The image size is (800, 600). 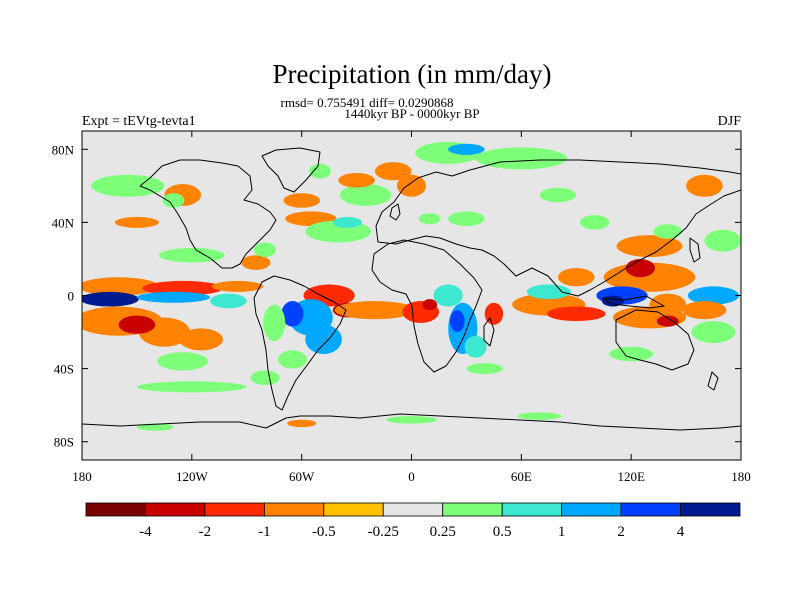 I want to click on y-tick-label-4: 80S, so click(x=64, y=442).